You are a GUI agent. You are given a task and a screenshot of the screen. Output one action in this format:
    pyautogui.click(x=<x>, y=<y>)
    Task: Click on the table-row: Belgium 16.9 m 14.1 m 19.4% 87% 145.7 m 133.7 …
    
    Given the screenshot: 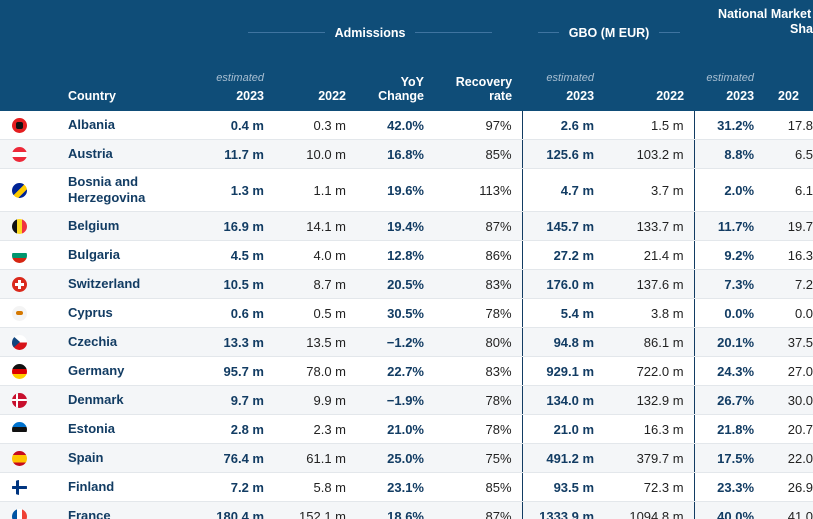 What is the action you would take?
    pyautogui.click(x=406, y=226)
    